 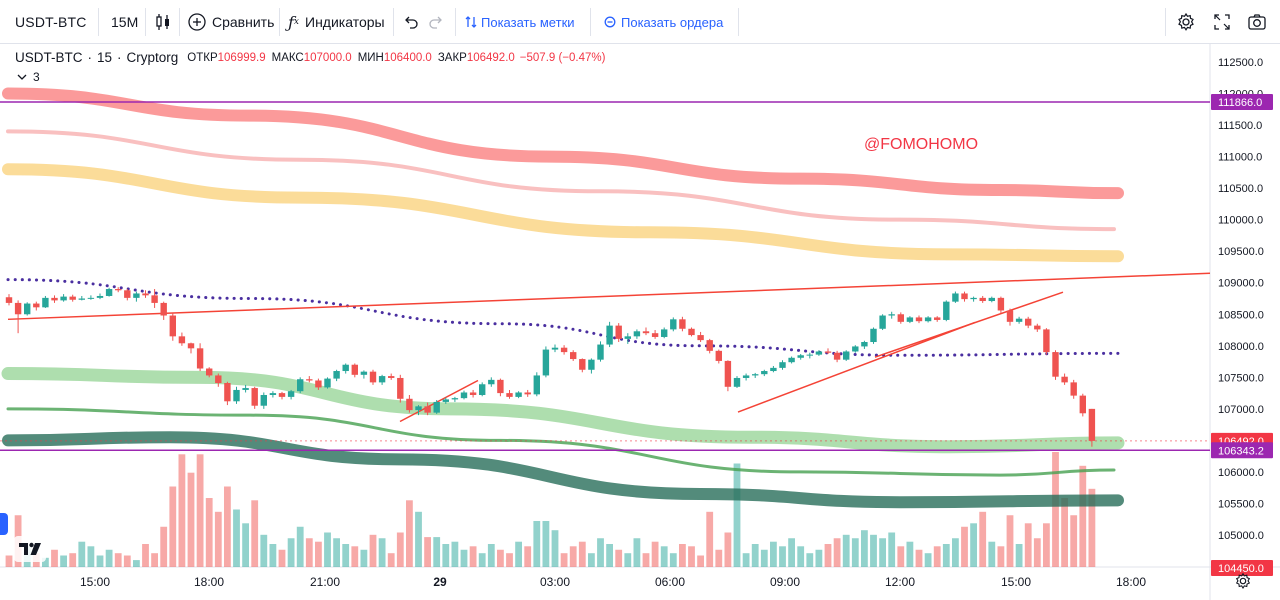 I want to click on redo-button, so click(x=436, y=22).